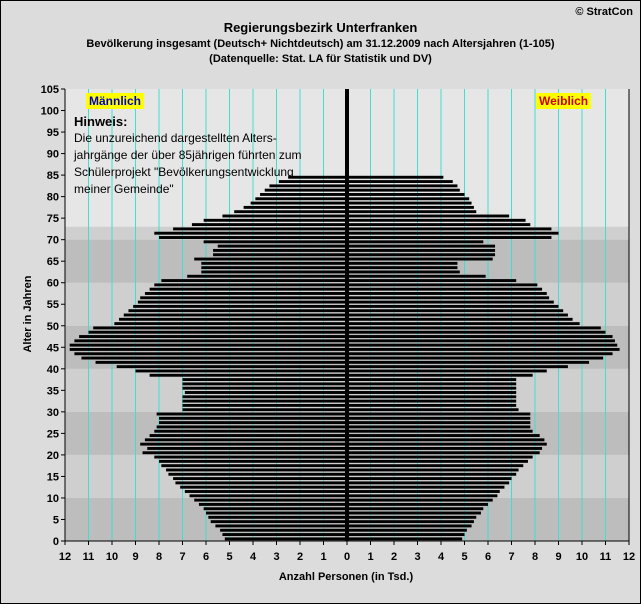 Image resolution: width=641 pixels, height=604 pixels. What do you see at coordinates (184, 172) in the screenshot?
I see `note-line: Schülerprojekt "Bevölkerungsentwicklung` at bounding box center [184, 172].